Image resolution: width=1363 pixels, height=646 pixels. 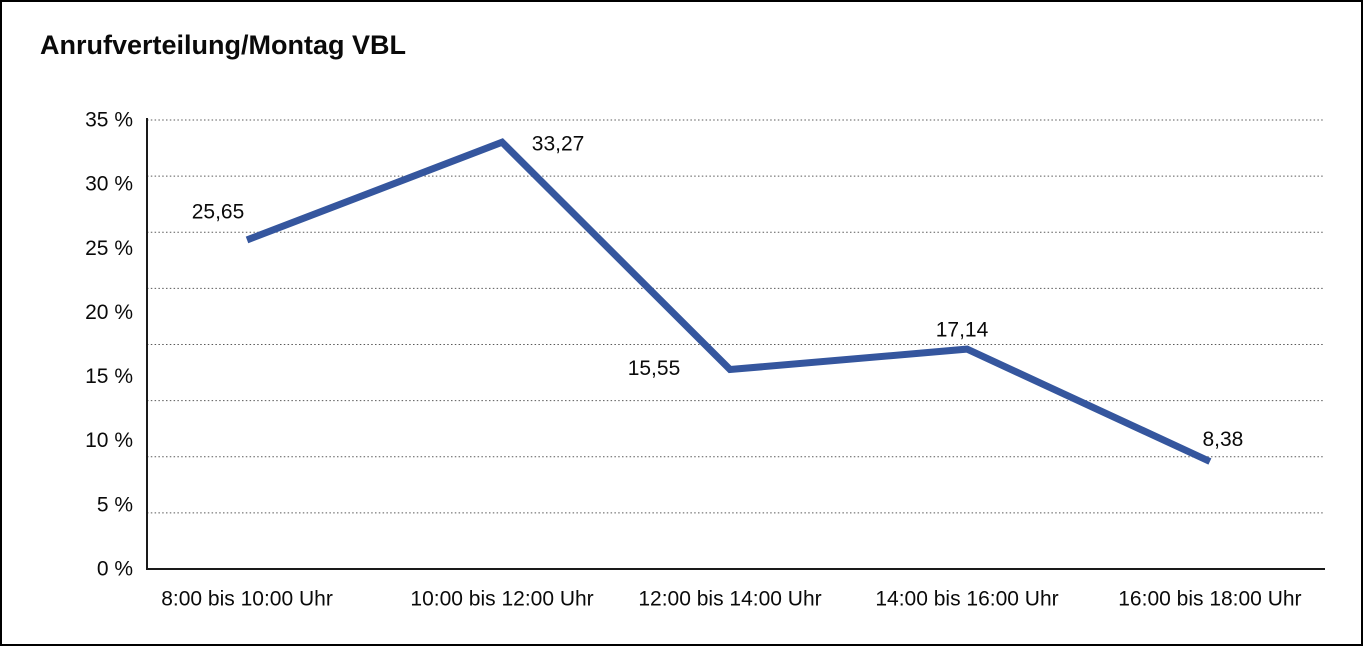 What do you see at coordinates (115, 504) in the screenshot?
I see `y-axis-tick-label: 5 %` at bounding box center [115, 504].